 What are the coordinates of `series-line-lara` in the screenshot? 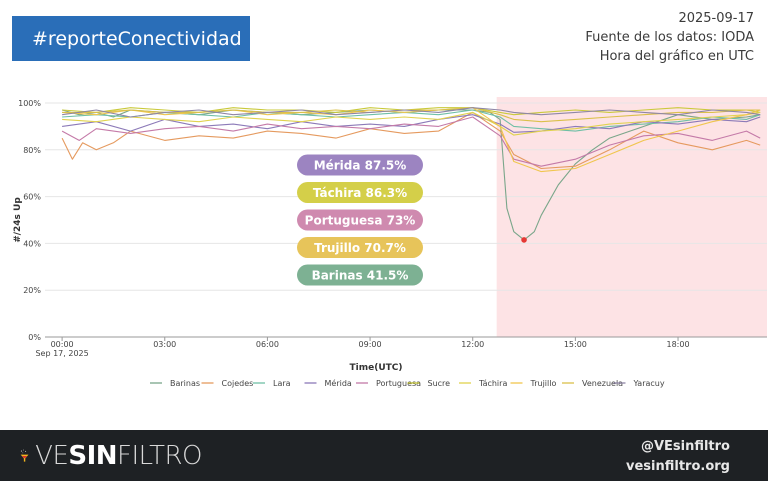 It's located at (411, 120).